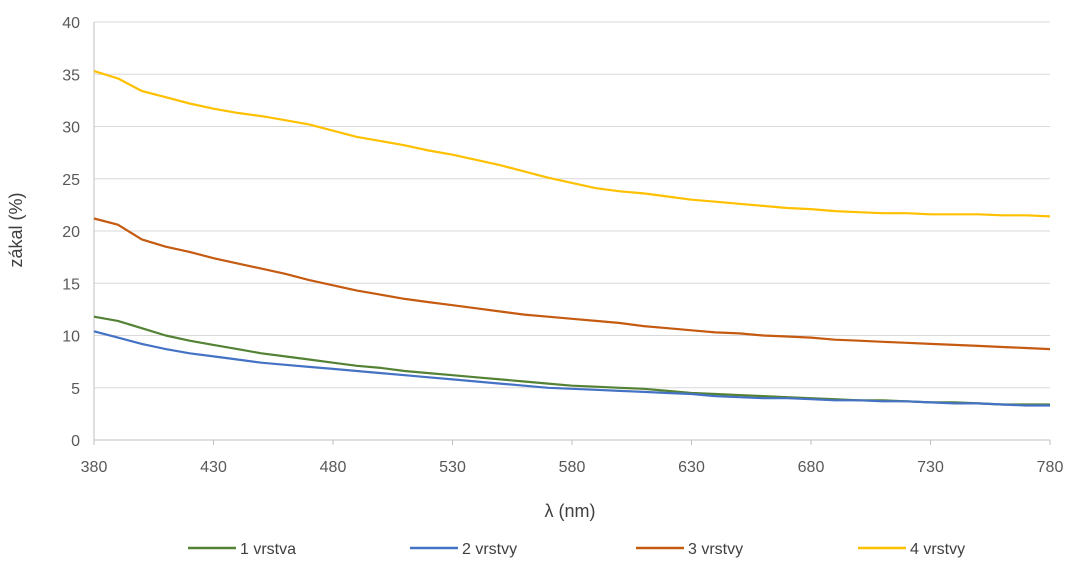 The image size is (1074, 561). Describe the element at coordinates (715, 549) in the screenshot. I see `legend-label: 3 vrstvy` at that location.